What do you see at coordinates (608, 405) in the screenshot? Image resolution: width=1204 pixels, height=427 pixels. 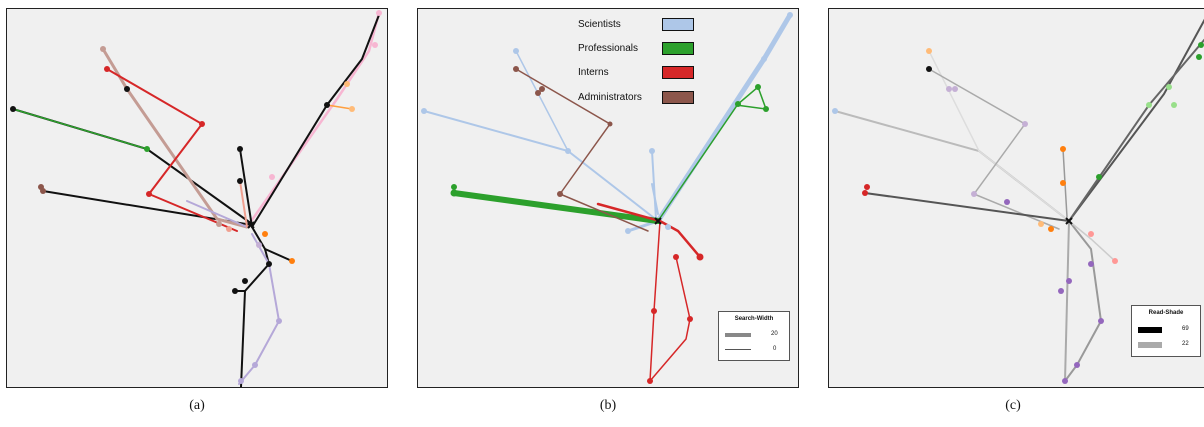 I see `caption-b: (b)` at bounding box center [608, 405].